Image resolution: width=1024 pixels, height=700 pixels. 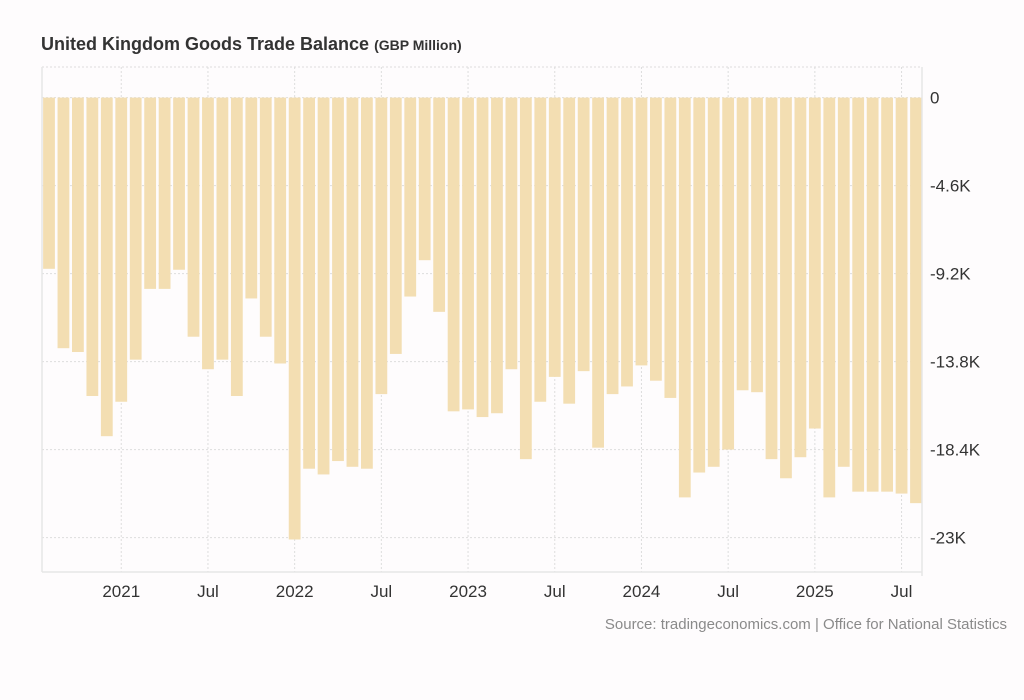 What do you see at coordinates (948, 538) in the screenshot?
I see `y-tick-label: -23K` at bounding box center [948, 538].